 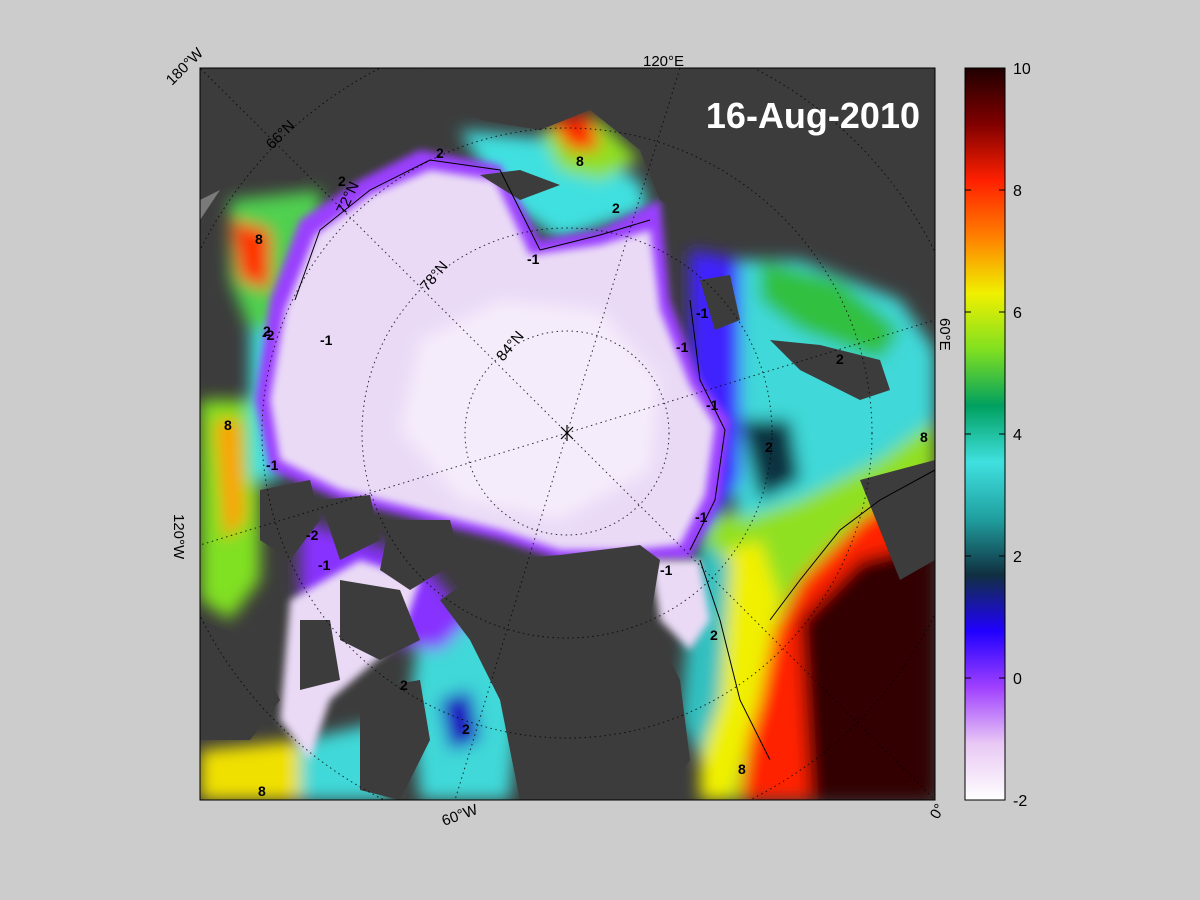 I want to click on lon-label-60w: 60°W, so click(x=460, y=815).